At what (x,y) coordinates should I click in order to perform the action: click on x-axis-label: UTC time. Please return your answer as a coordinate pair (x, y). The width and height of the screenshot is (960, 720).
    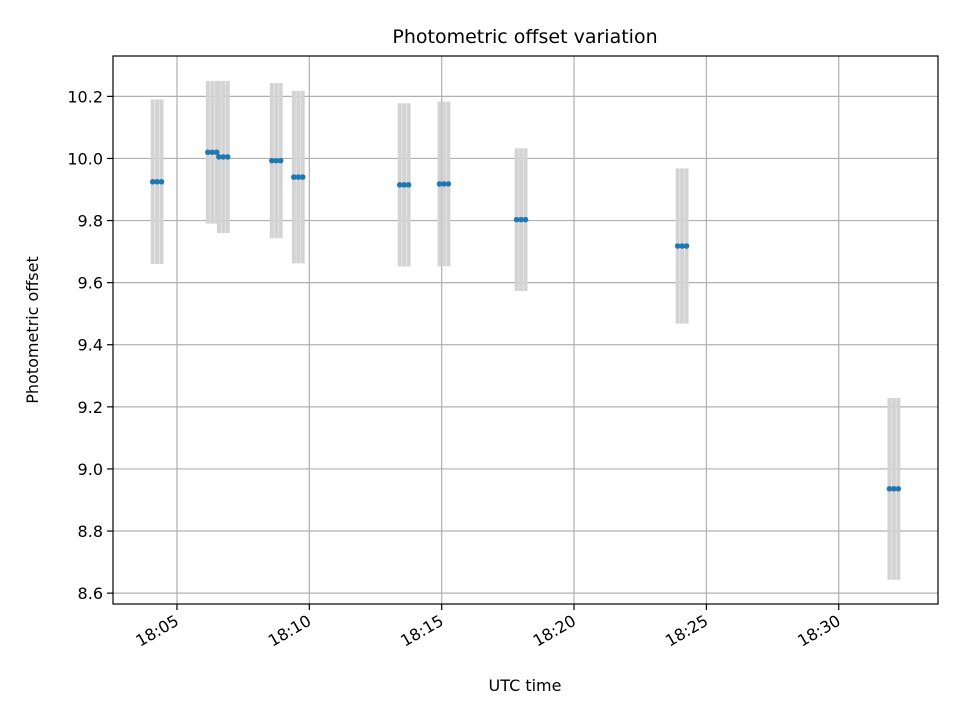
    Looking at the image, I should click on (525, 685).